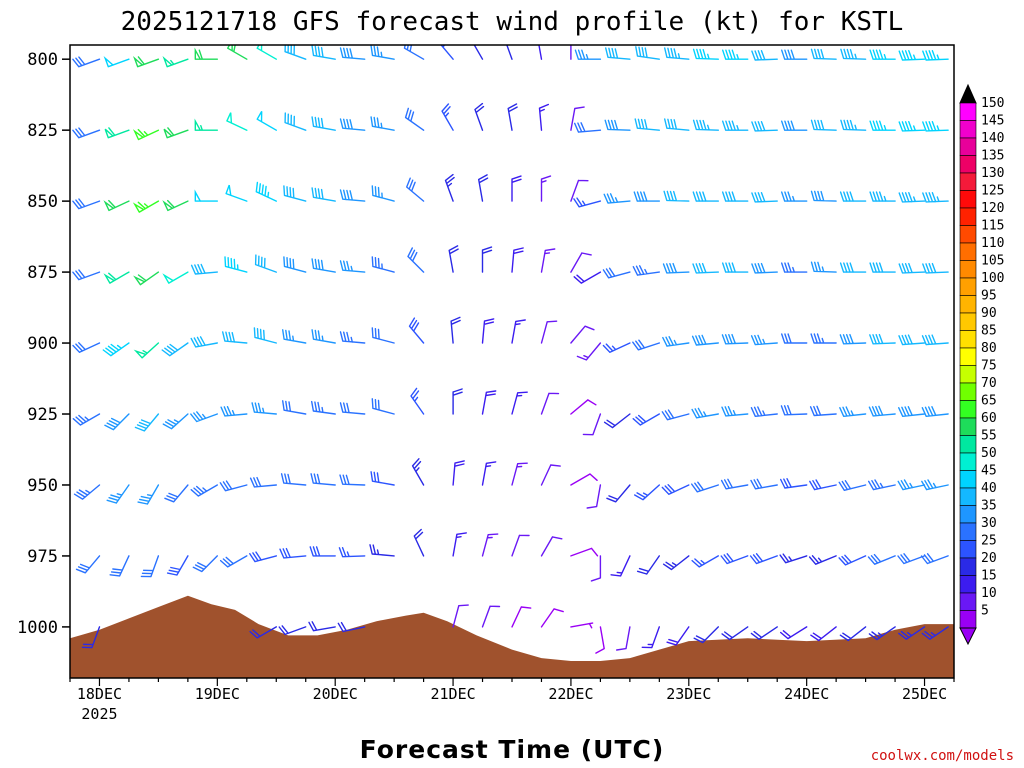  What do you see at coordinates (989, 418) in the screenshot?
I see `colorbar-label: 60` at bounding box center [989, 418].